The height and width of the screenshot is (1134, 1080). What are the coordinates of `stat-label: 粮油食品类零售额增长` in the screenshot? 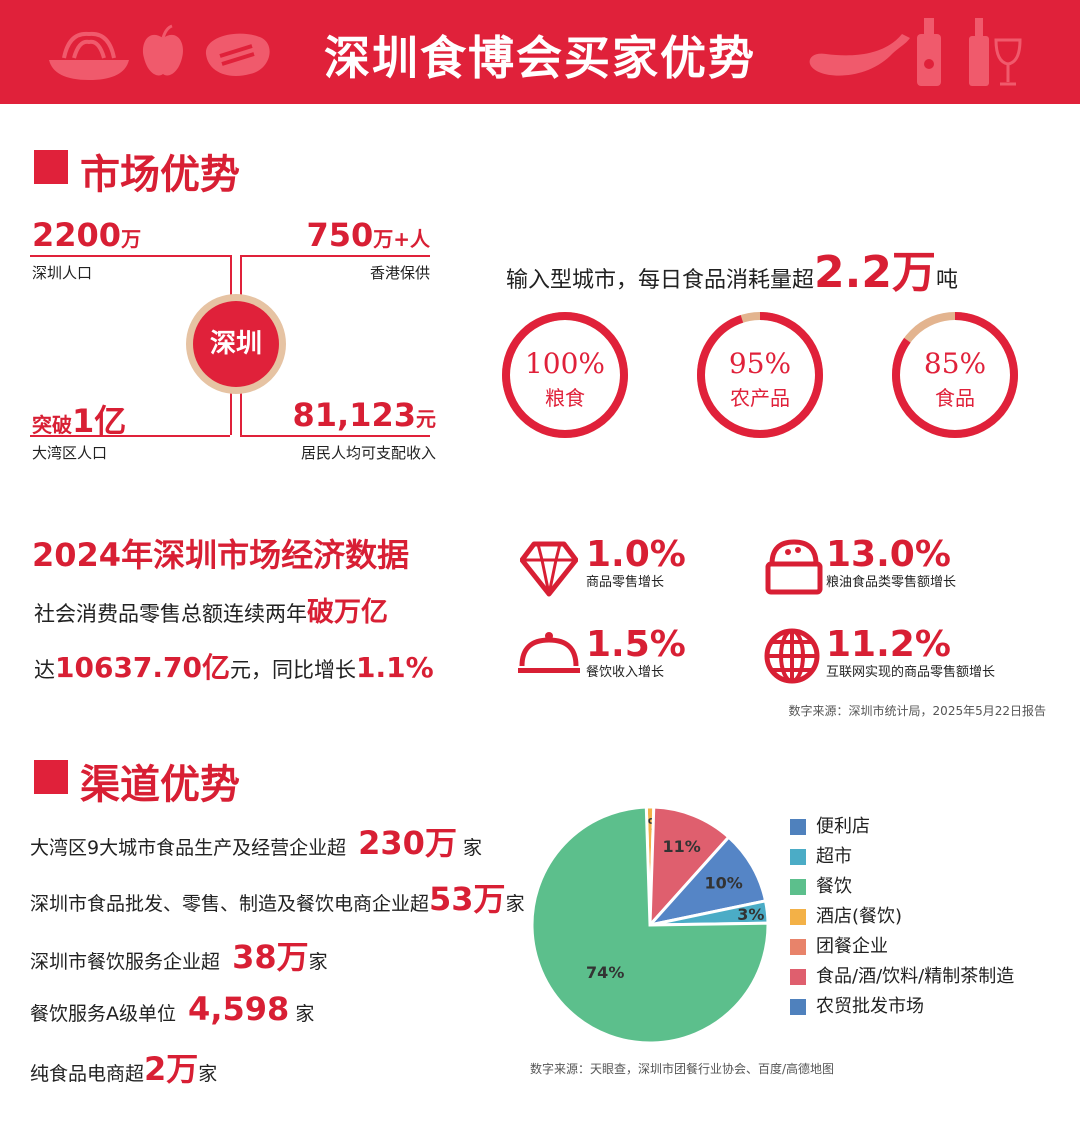 It's located at (891, 582).